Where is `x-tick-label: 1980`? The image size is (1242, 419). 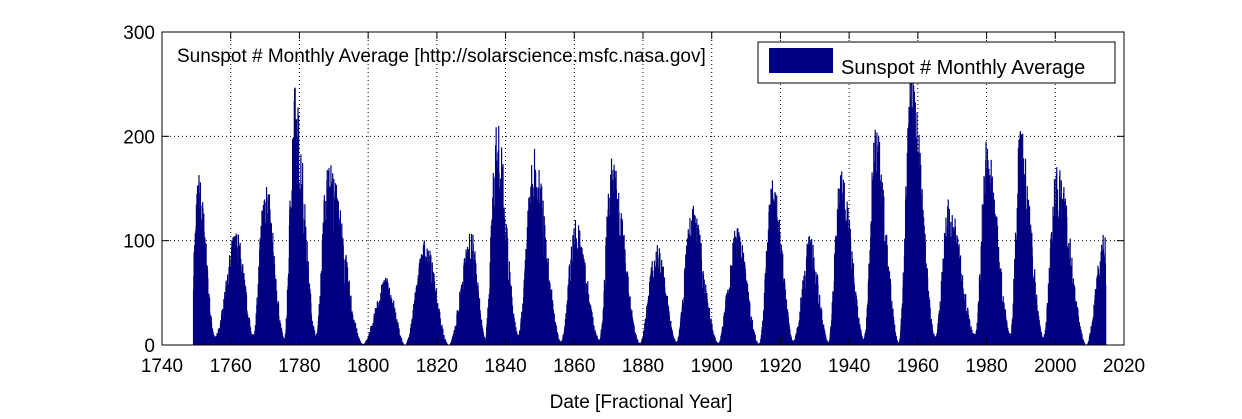
x-tick-label: 1980 is located at coordinates (986, 366).